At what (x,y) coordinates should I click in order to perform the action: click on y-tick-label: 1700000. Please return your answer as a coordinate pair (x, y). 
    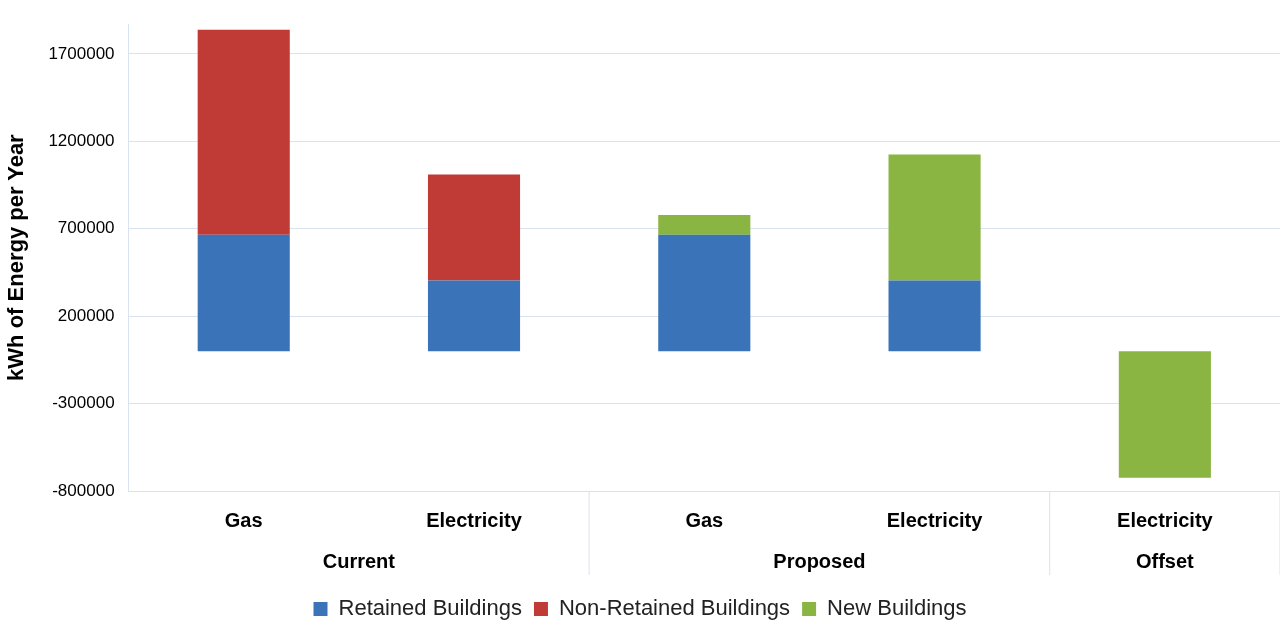
    Looking at the image, I should click on (81, 53).